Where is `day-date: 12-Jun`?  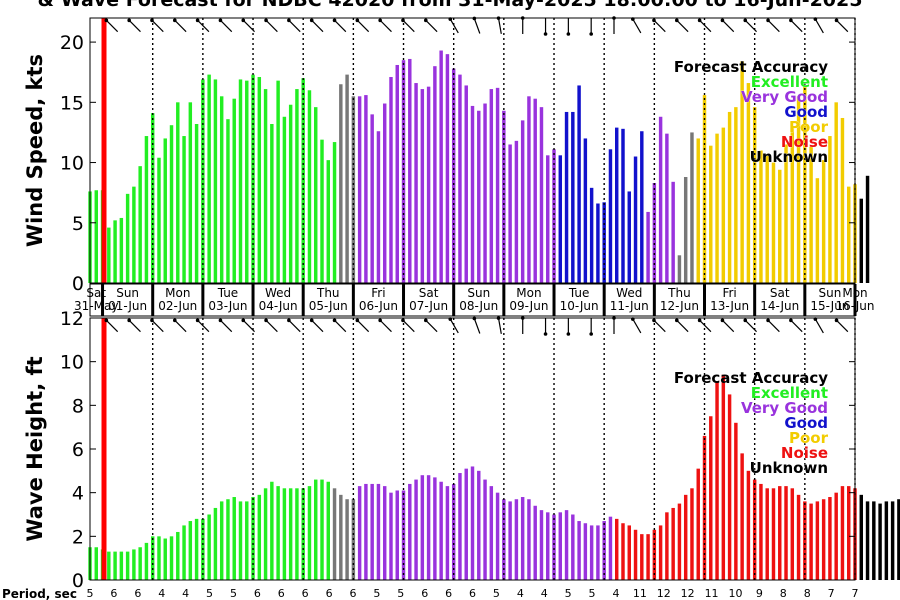
day-date: 12-Jun is located at coordinates (679, 306).